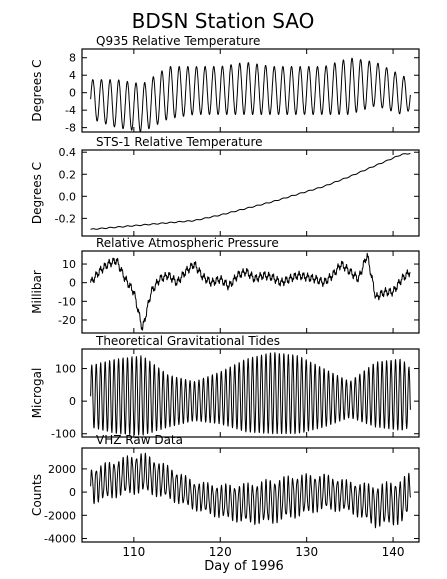  I want to click on x-tick-label: 120, so click(220, 552).